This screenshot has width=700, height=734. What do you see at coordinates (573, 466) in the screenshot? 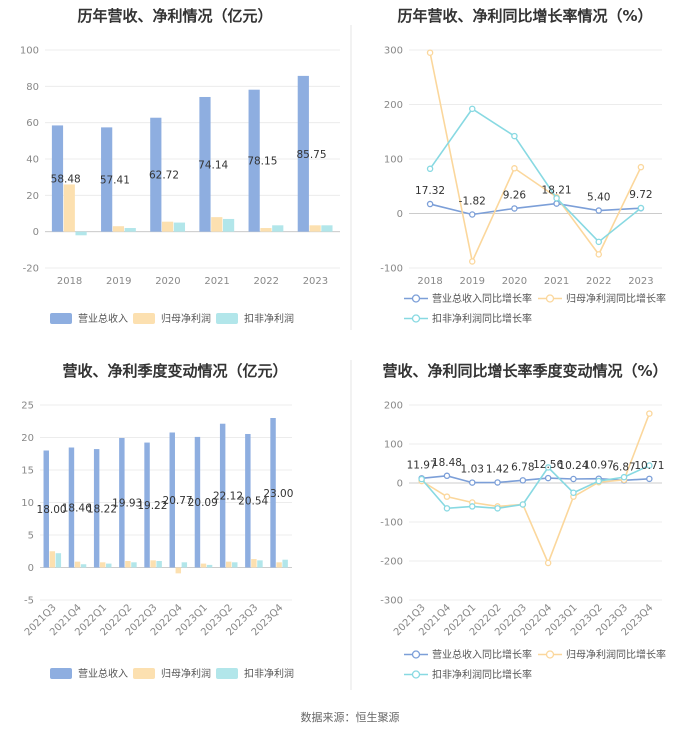
I see `chart4-data-label: 10.24` at bounding box center [573, 466].